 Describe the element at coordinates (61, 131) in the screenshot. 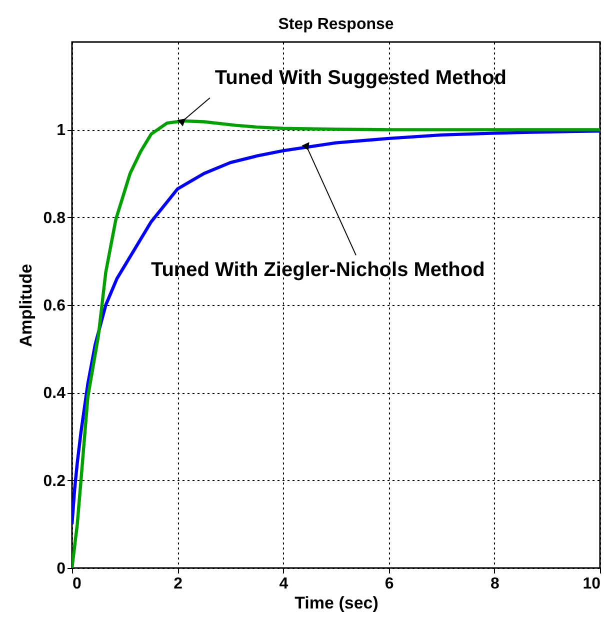

I see `y-tick-label: 1` at that location.